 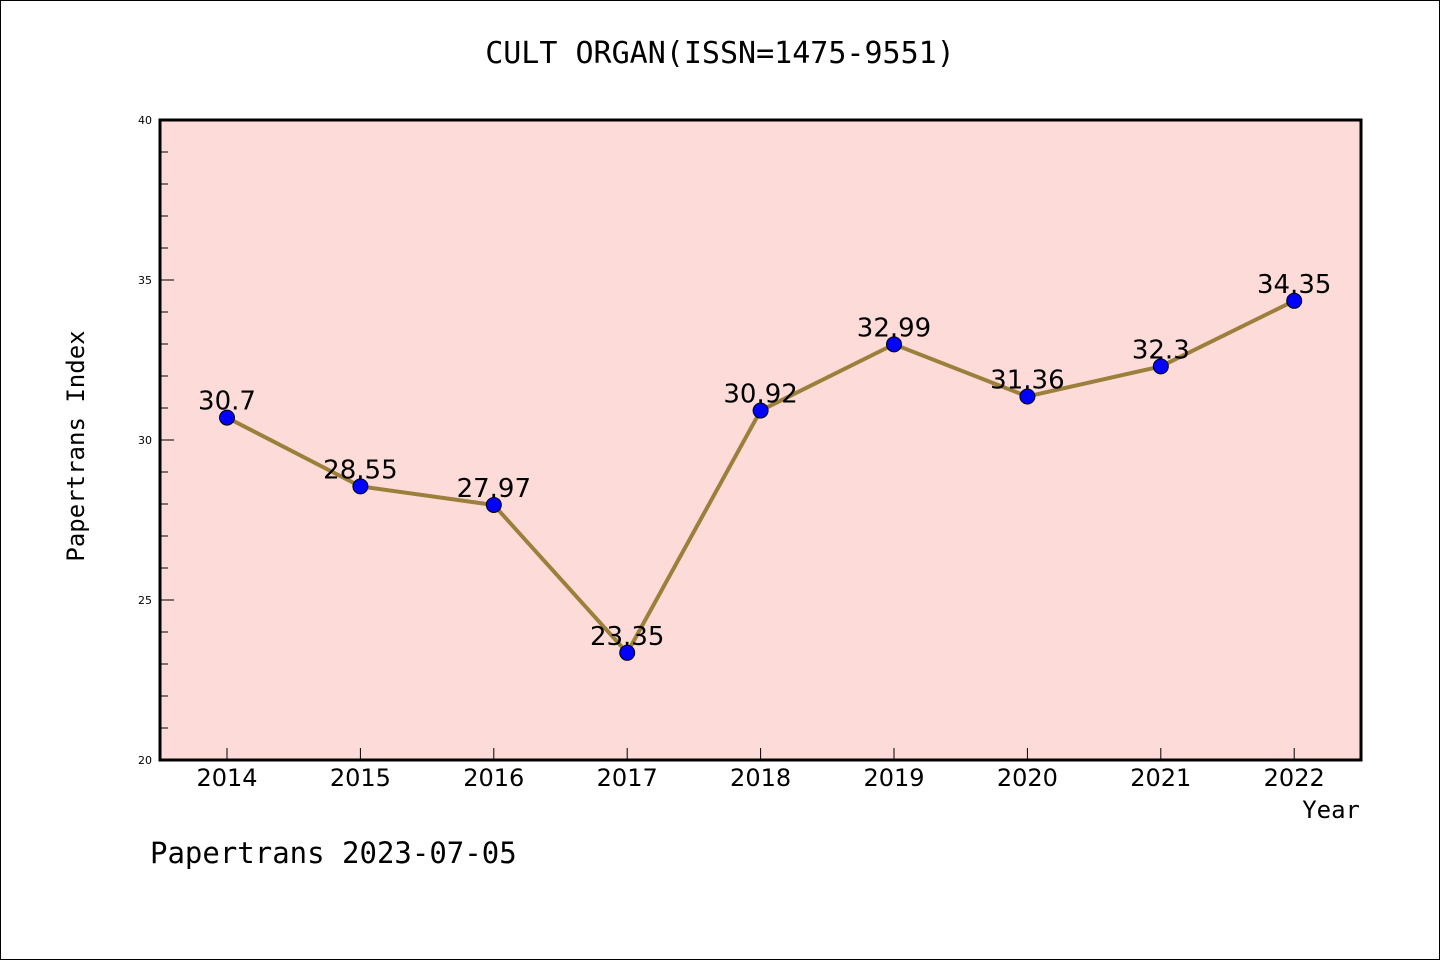 I want to click on x-tick-label: 2015, so click(x=360, y=778).